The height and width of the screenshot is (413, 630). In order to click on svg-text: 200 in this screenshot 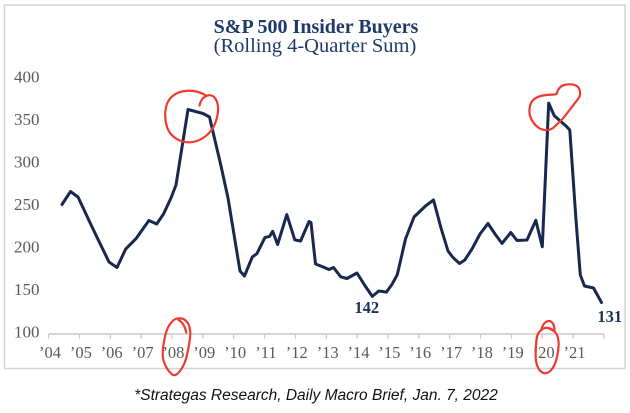, I will do `click(27, 247)`.